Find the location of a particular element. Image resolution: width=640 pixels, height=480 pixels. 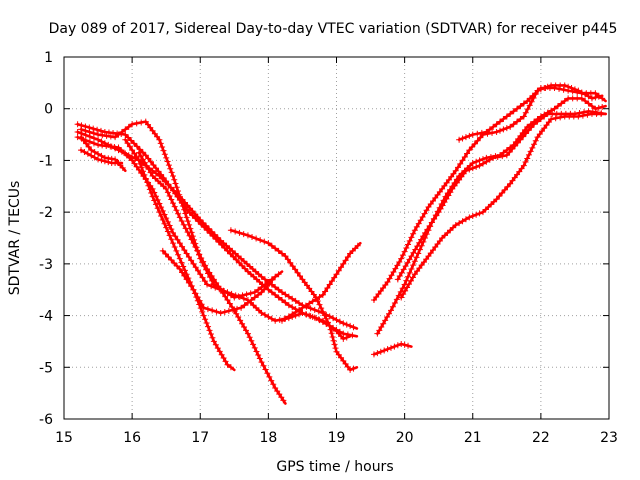

x-tick-label: 17 is located at coordinates (200, 438).